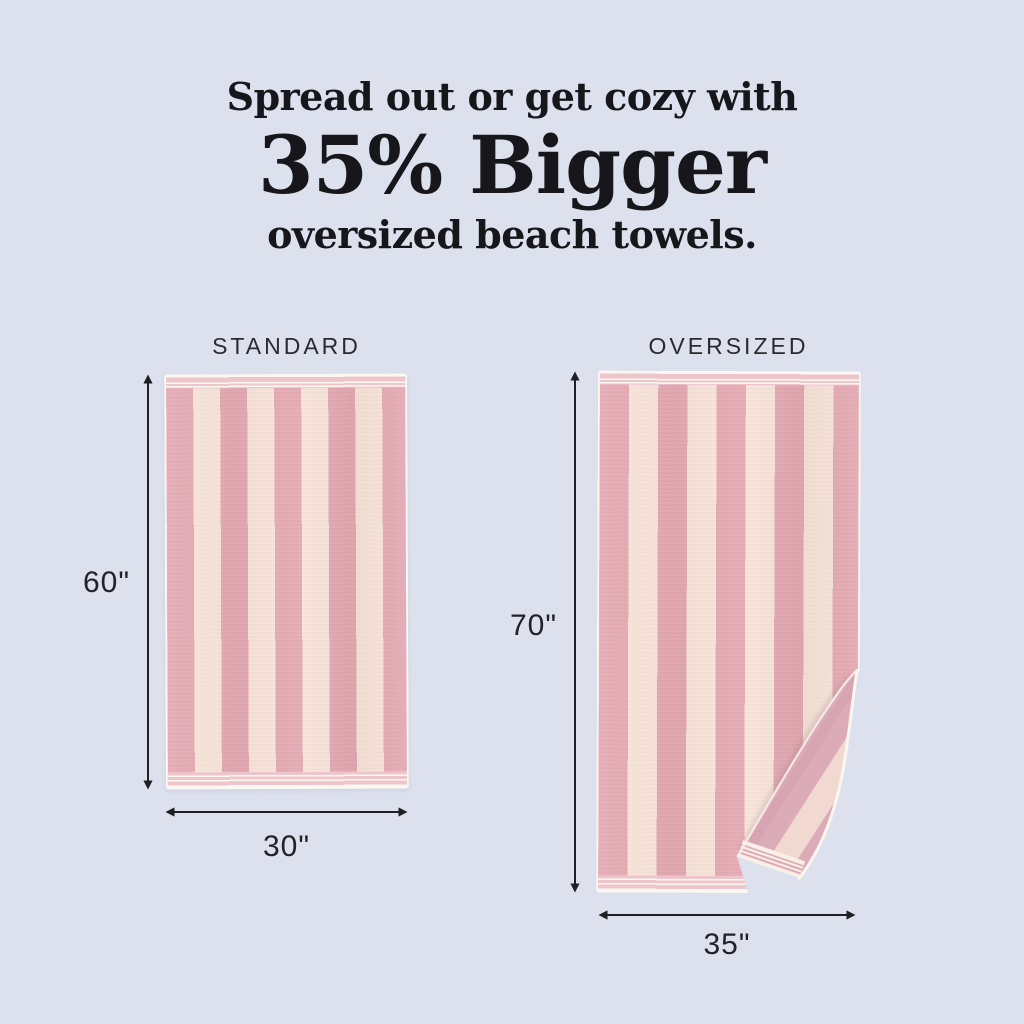 The width and height of the screenshot is (1024, 1024). Describe the element at coordinates (512, 234) in the screenshot. I see `headline-line3: oversized beach towels.` at that location.